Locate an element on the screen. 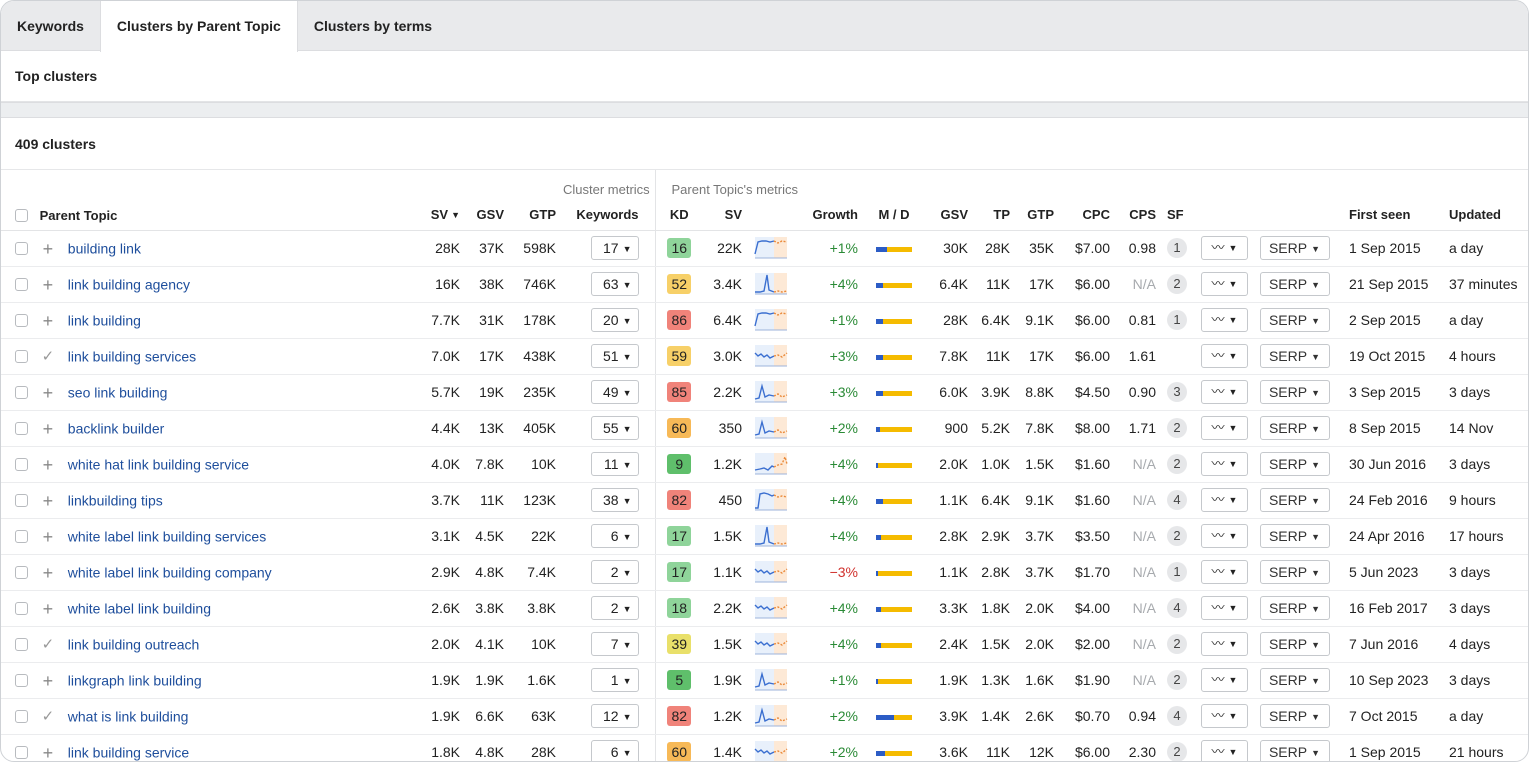 Image resolution: width=1529 pixels, height=762 pixels. tab-keywords: Keywords is located at coordinates (50, 26).